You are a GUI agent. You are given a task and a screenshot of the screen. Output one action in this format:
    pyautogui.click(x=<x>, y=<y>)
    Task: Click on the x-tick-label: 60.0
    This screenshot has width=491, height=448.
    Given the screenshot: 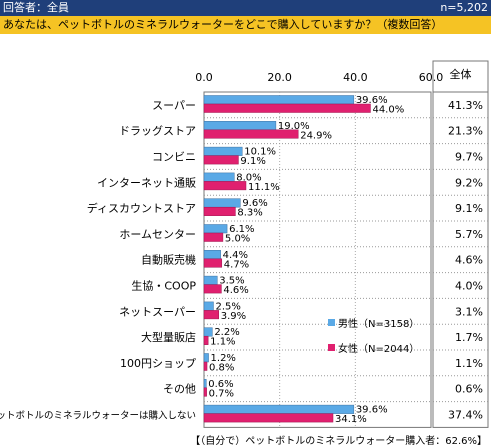 What is the action you would take?
    pyautogui.click(x=431, y=77)
    